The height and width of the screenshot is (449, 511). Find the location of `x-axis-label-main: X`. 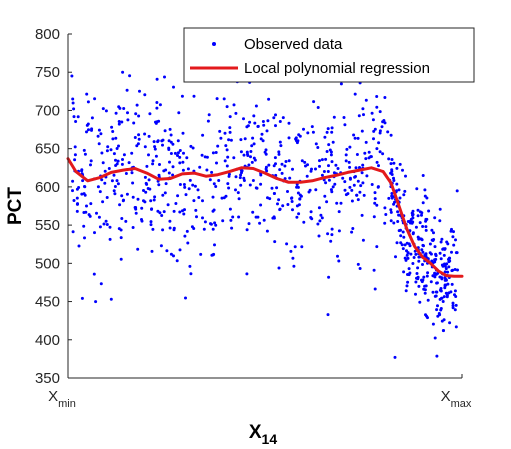

x-axis-label-main: X is located at coordinates (255, 432).